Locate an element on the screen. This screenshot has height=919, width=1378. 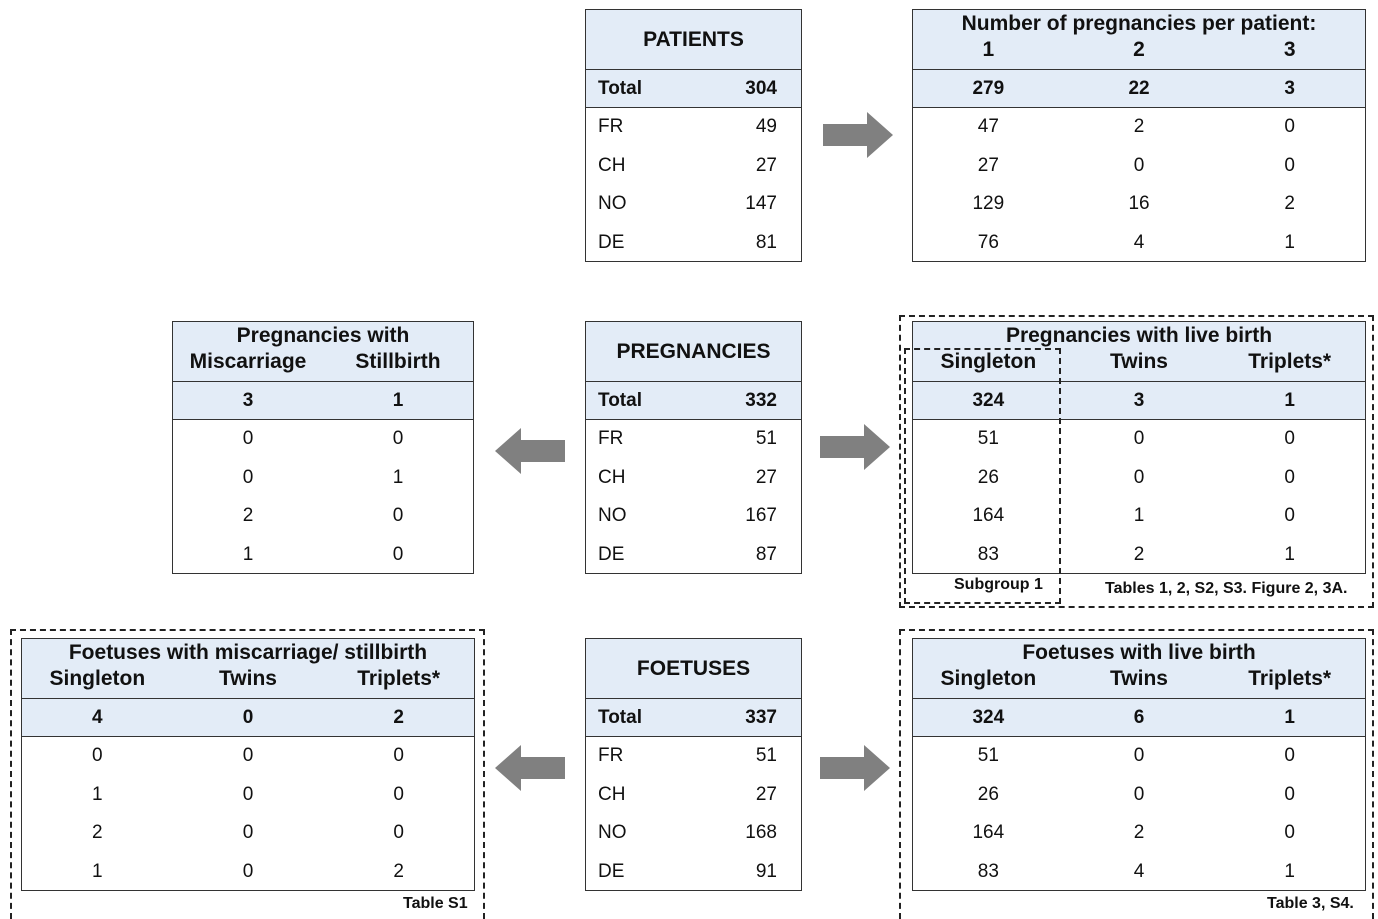
foetus-loss-frame is located at coordinates (247, 774).